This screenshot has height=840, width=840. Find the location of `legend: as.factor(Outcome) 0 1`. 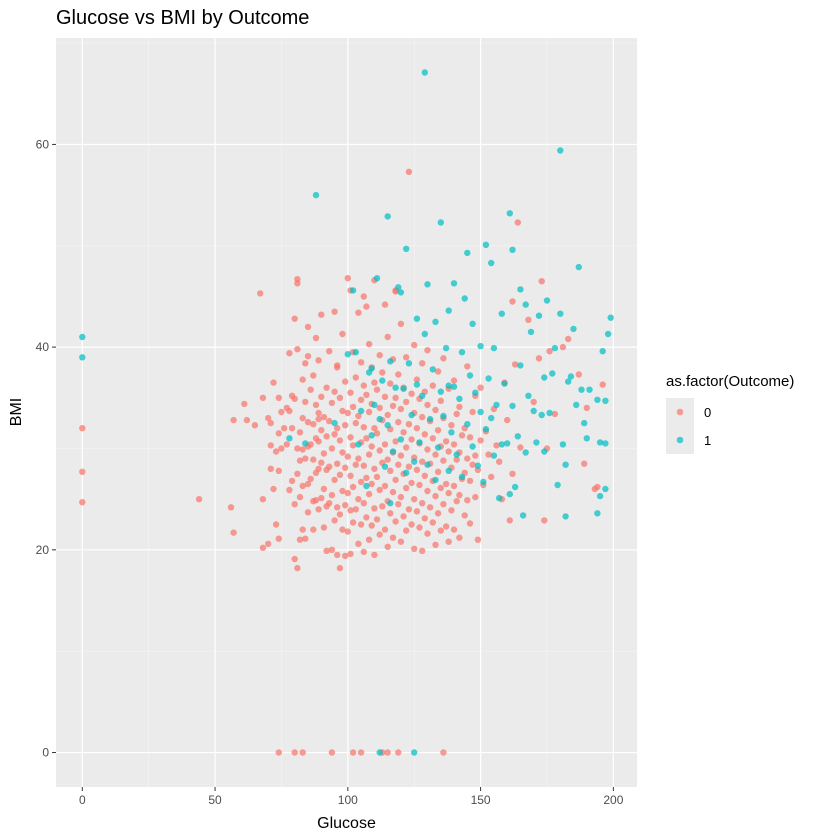

legend: as.factor(Outcome) 0 1 is located at coordinates (730, 413).